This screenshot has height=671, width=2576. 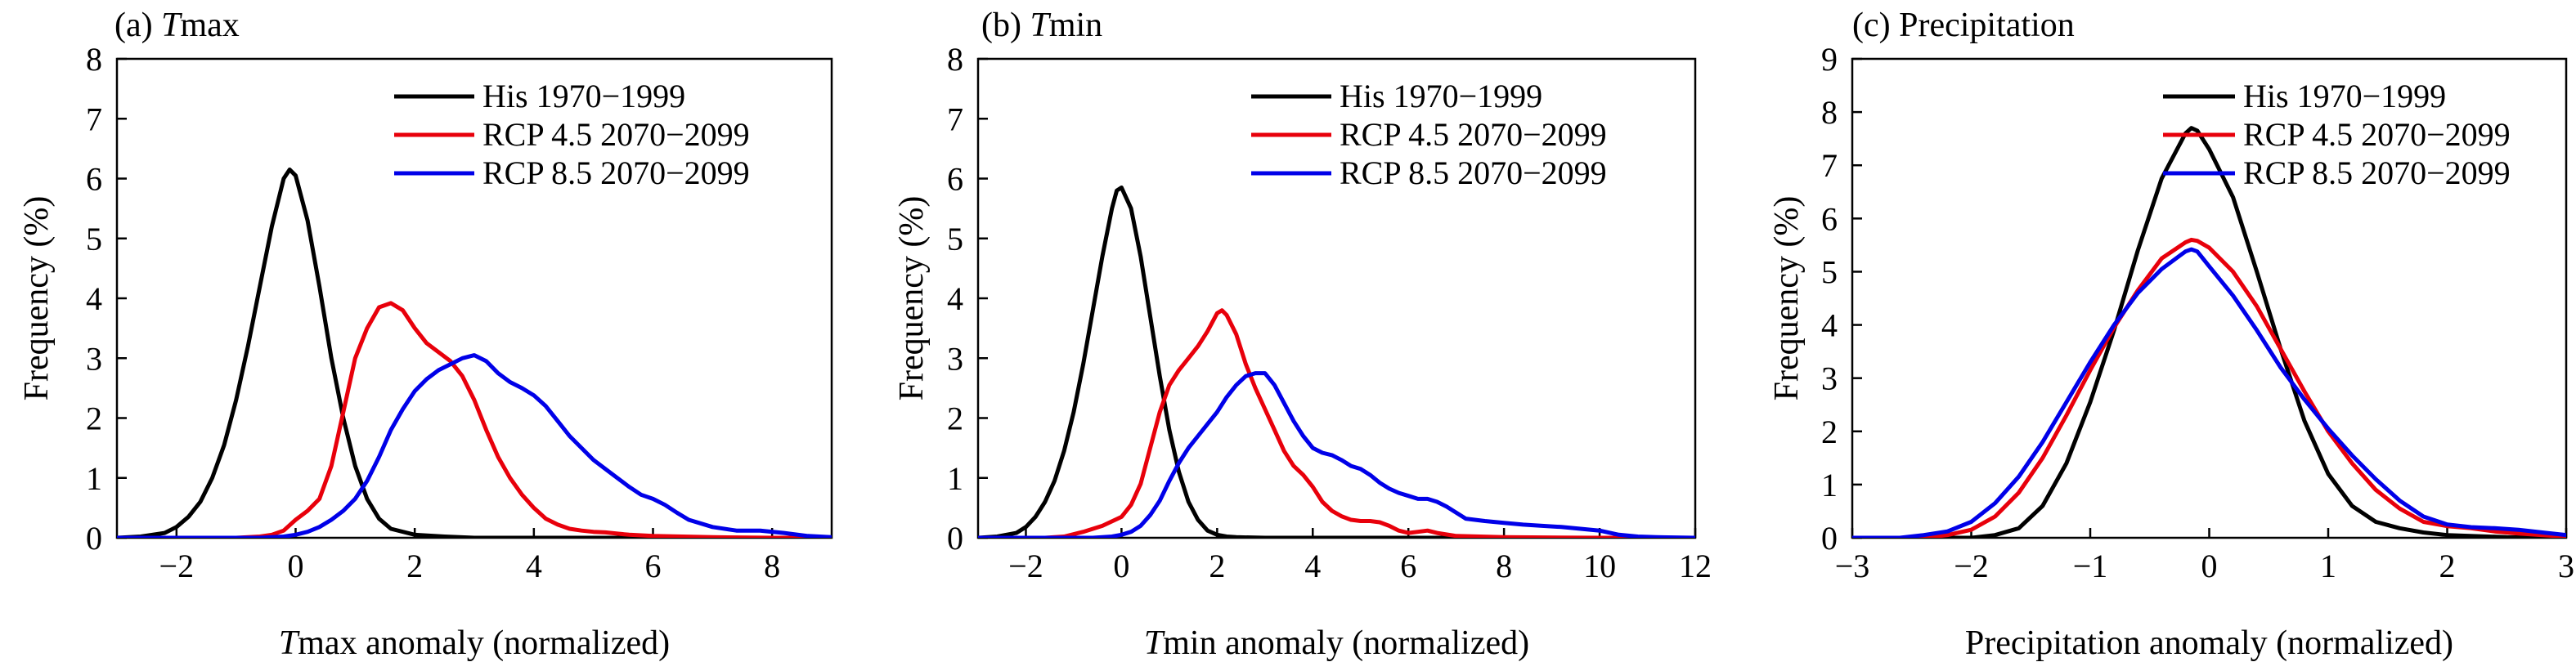 What do you see at coordinates (138, 25) in the screenshot?
I see `panel-title-label: (a)` at bounding box center [138, 25].